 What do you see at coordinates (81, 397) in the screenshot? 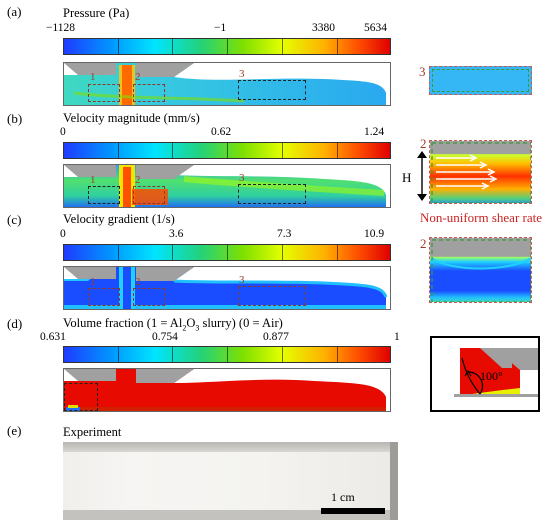
I see `contact-line-box` at bounding box center [81, 397].